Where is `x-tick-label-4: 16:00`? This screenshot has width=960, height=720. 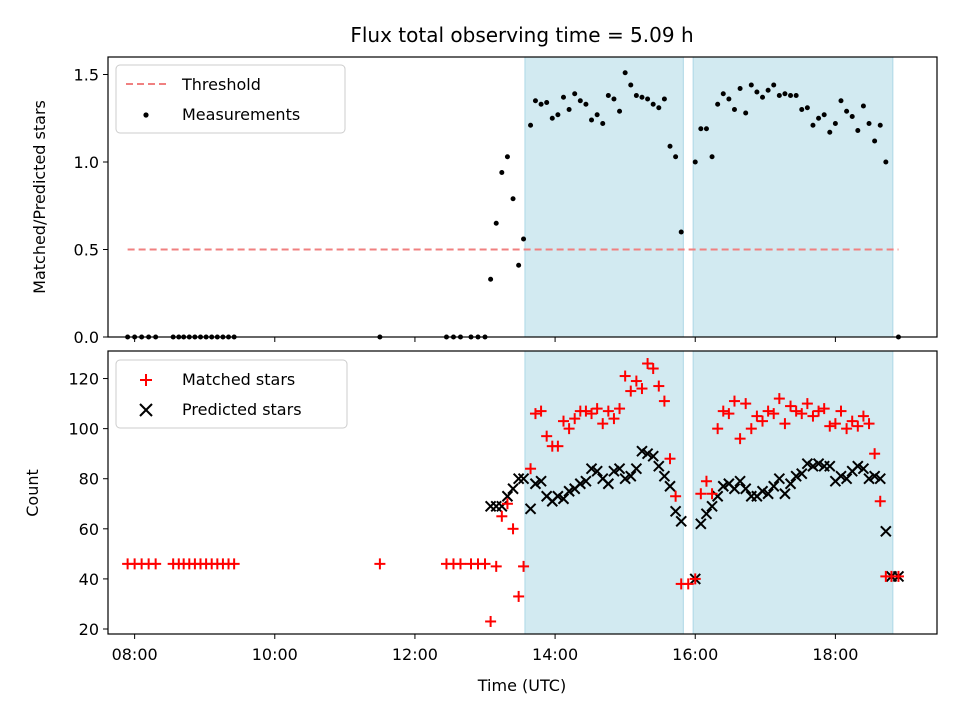
x-tick-label-4: 16:00 is located at coordinates (695, 654).